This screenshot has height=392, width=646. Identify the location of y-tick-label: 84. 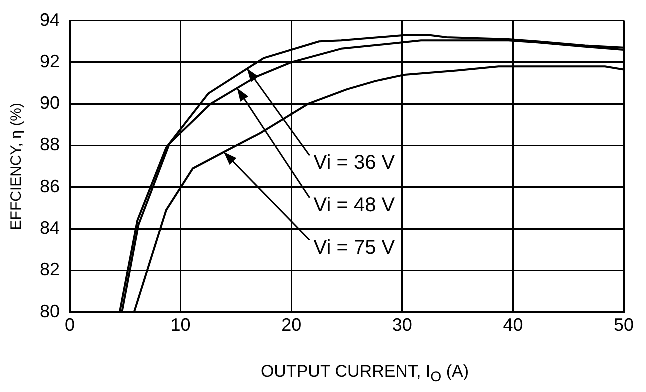
(50, 228).